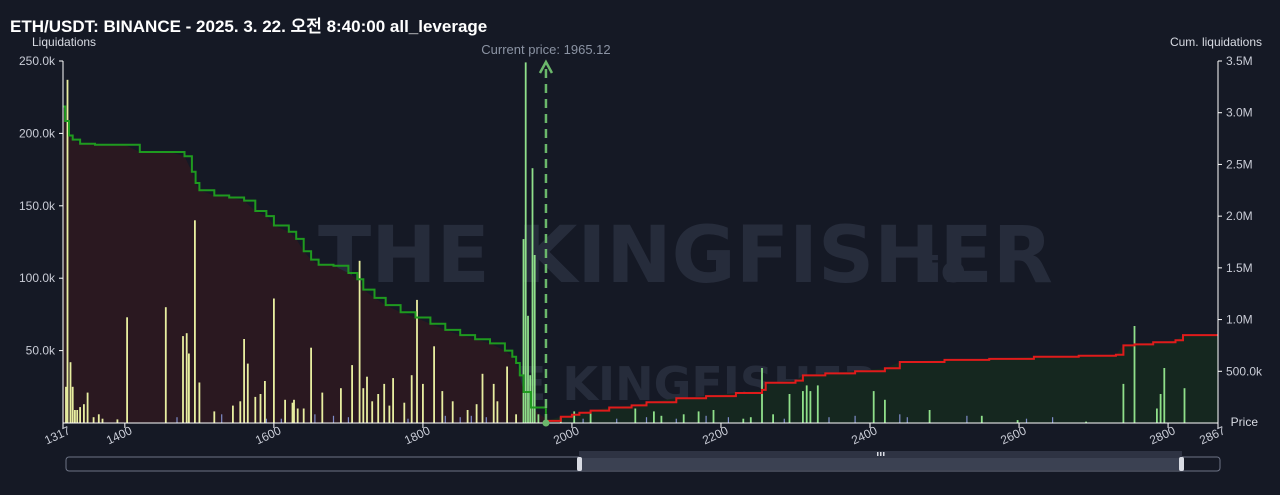  What do you see at coordinates (1239, 164) in the screenshot?
I see `right-y-tick-label: 2.5M` at bounding box center [1239, 164].